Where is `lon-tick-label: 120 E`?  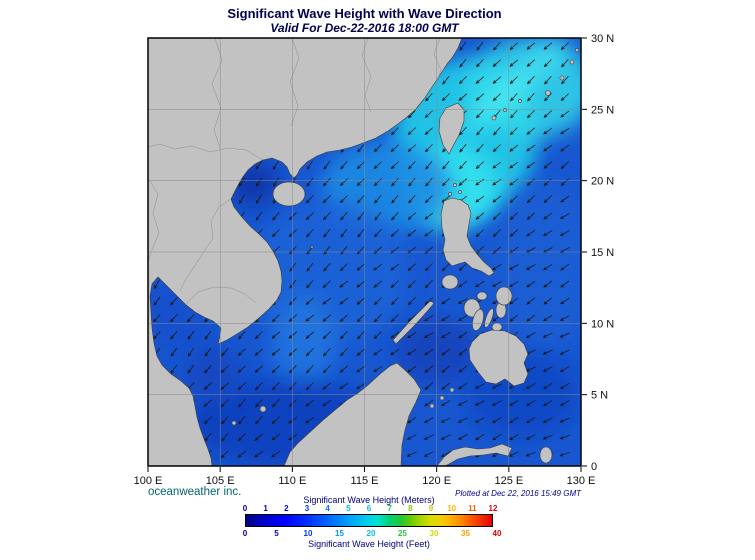 lon-tick-label: 120 E is located at coordinates (436, 481).